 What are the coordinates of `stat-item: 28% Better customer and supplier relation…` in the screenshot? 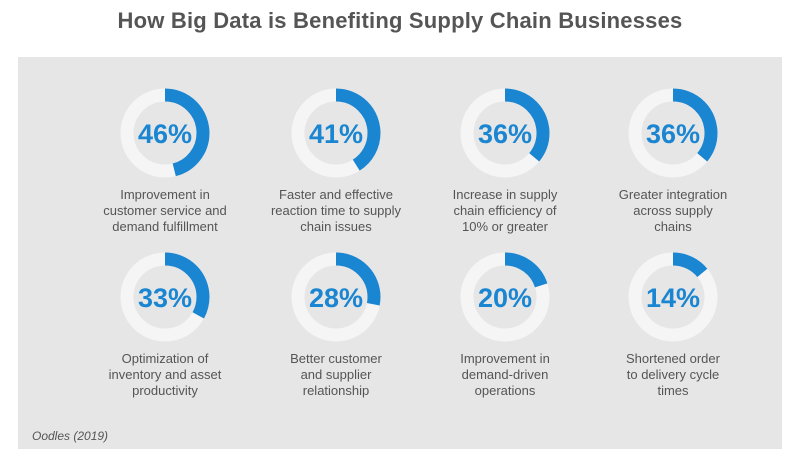 It's located at (336, 324).